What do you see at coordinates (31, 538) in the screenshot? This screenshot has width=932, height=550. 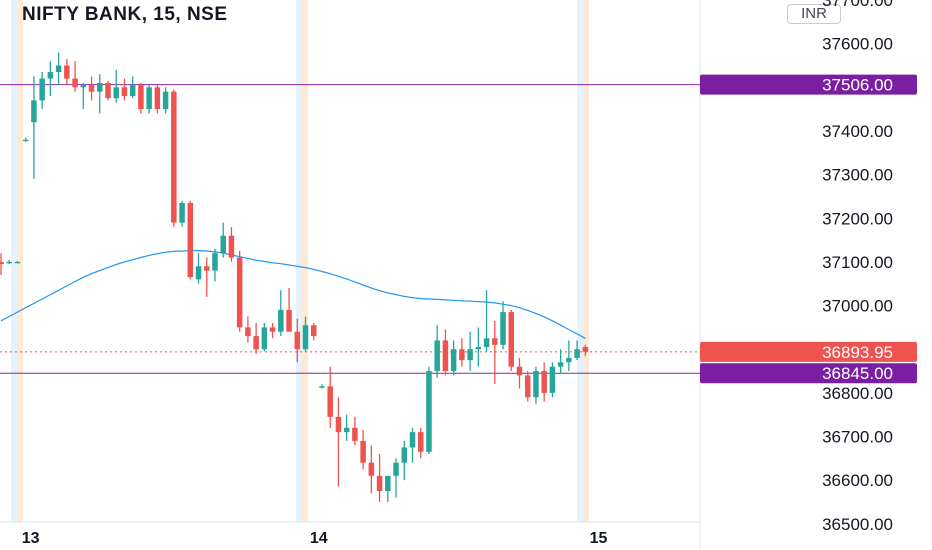 I see `x-tick-label: 13` at bounding box center [31, 538].